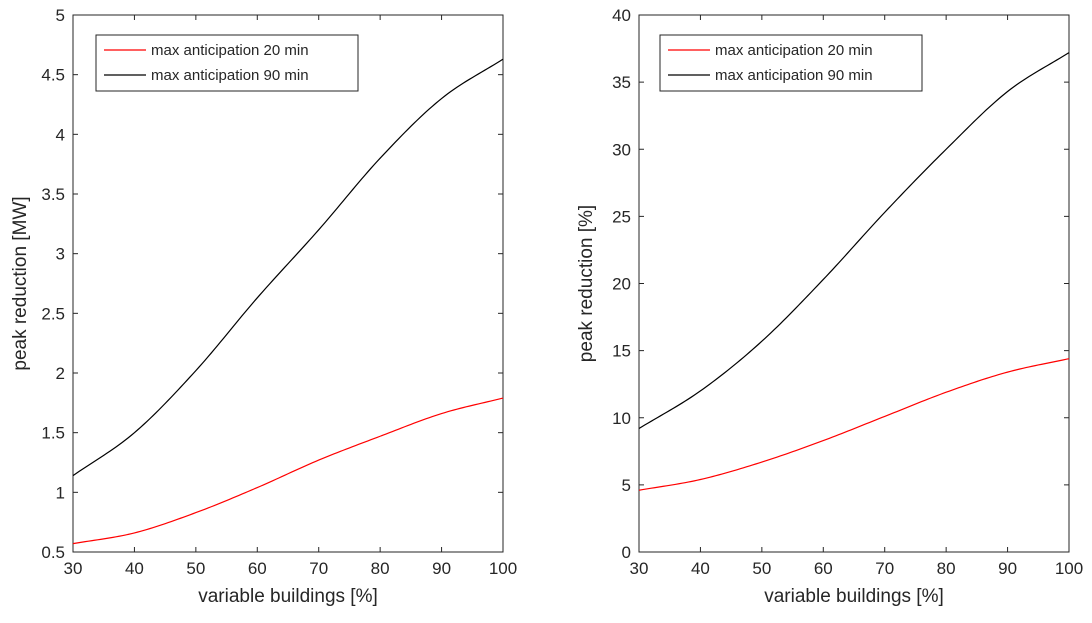  Describe the element at coordinates (639, 568) in the screenshot. I see `chart-2-x-tick-label: 30` at that location.